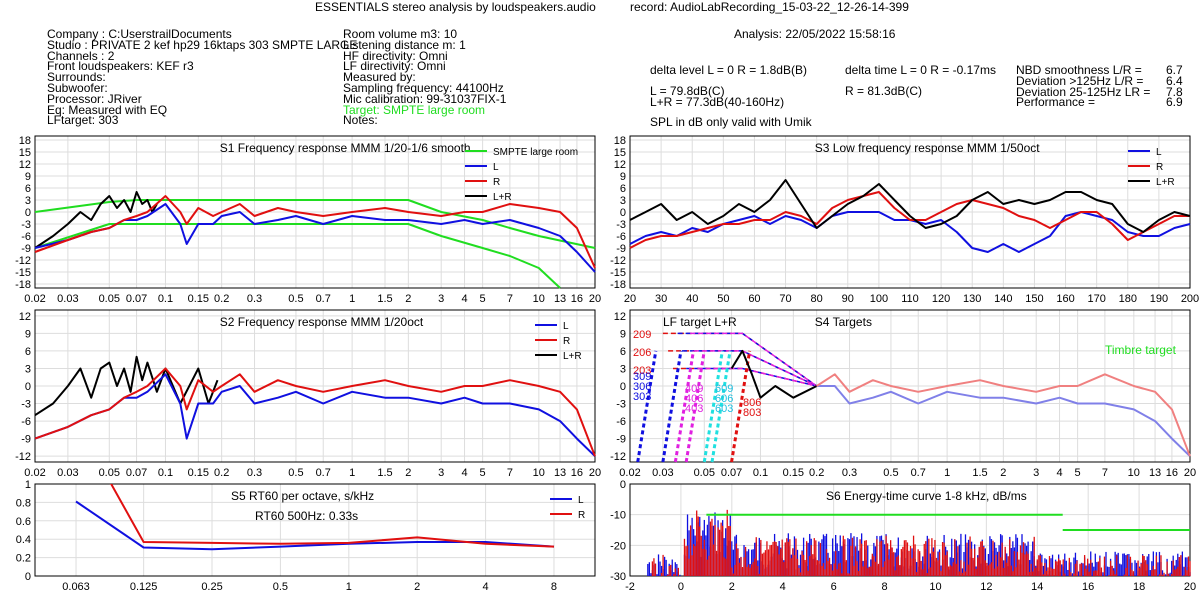 This screenshot has height=600, width=1200. I want to click on chart-title: S3 Low frequency response MMM 1/50oct, so click(927, 148).